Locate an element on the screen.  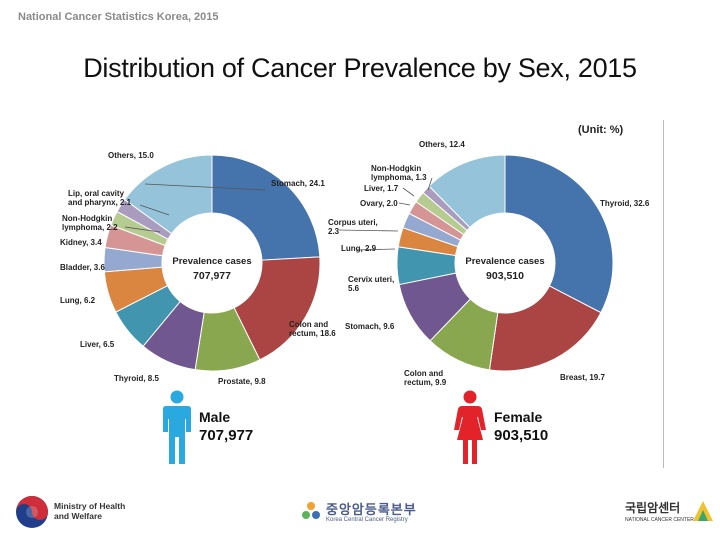
registry-name-english: Korea Central Cancer Registry is located at coordinates (367, 520).